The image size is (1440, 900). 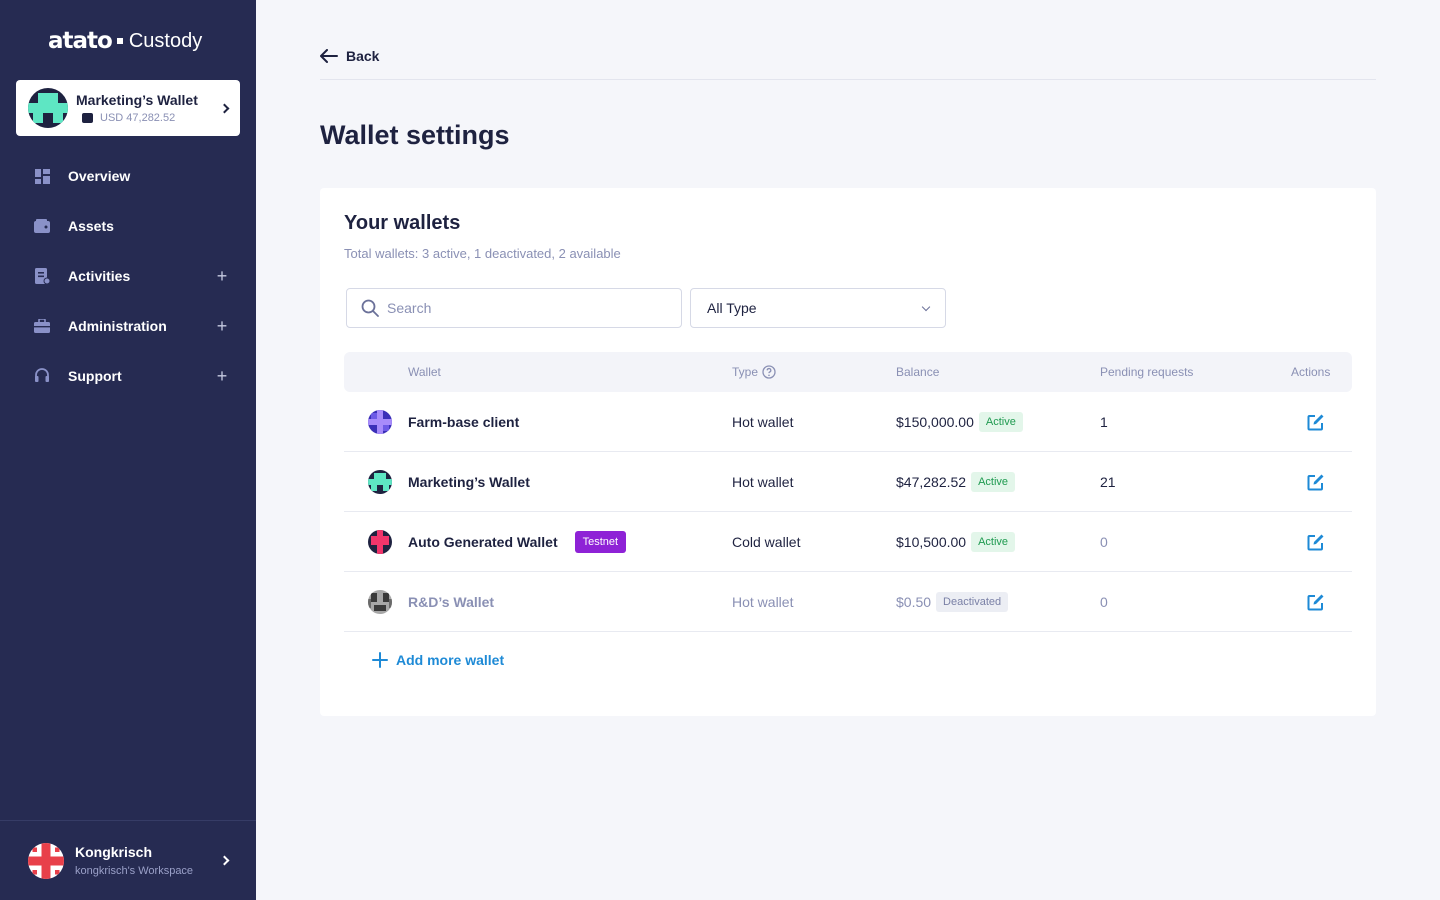 I want to click on logo-mark: atato, so click(x=80, y=41).